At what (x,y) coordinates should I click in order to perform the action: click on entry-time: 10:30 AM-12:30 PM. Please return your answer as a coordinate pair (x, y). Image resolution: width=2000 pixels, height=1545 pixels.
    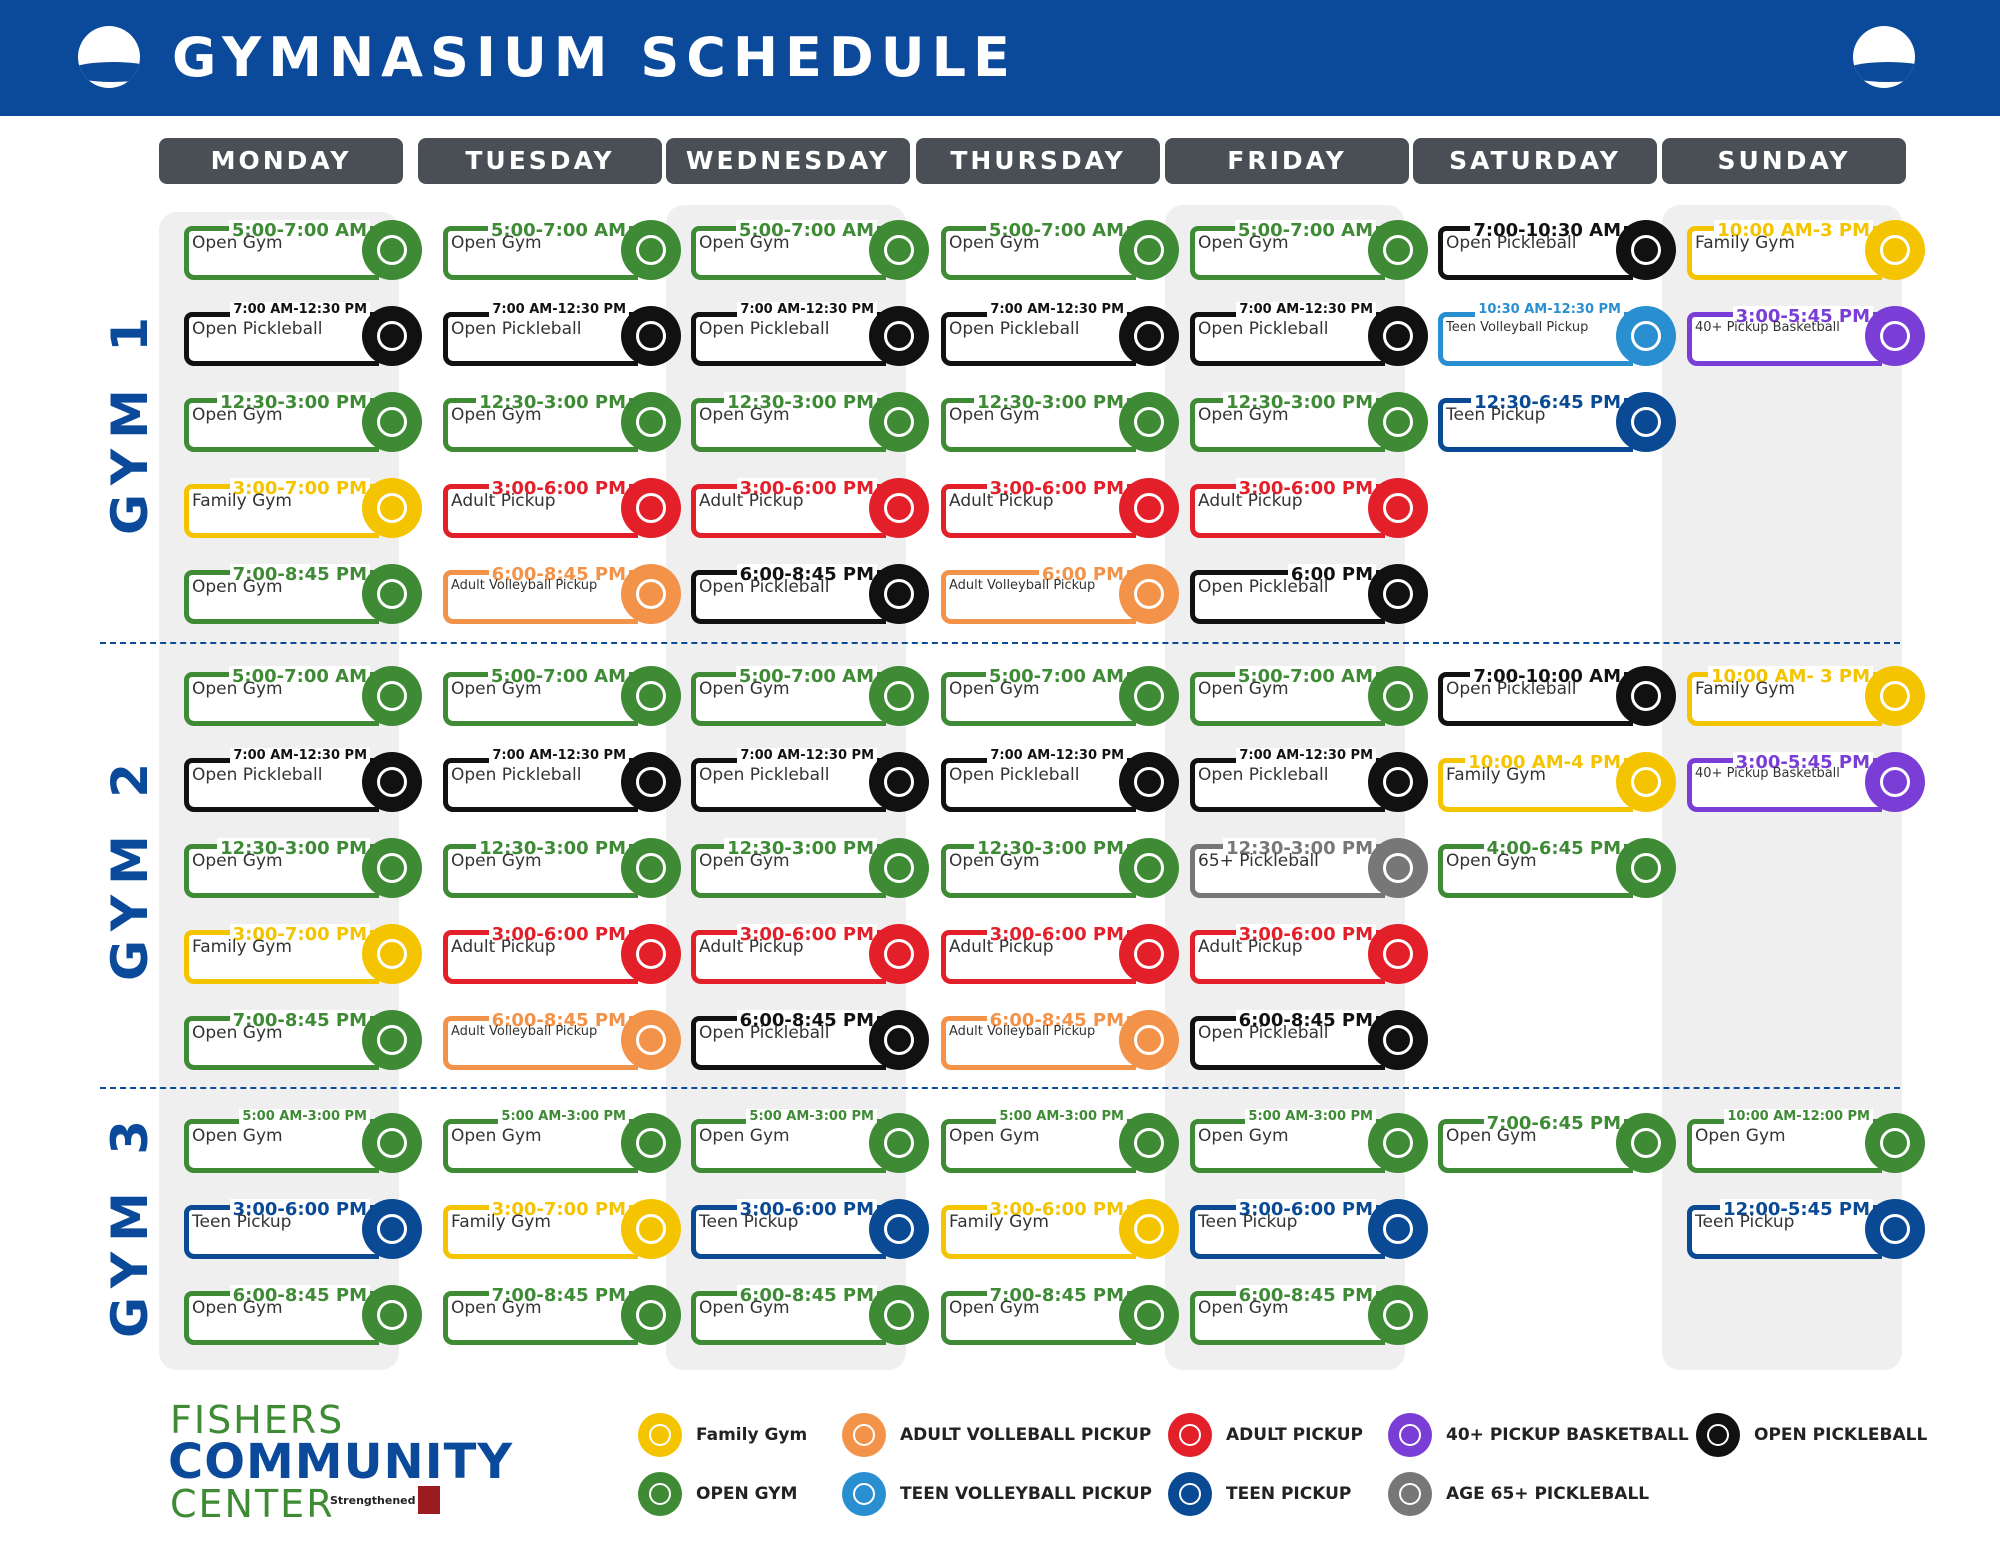
    Looking at the image, I should click on (1549, 309).